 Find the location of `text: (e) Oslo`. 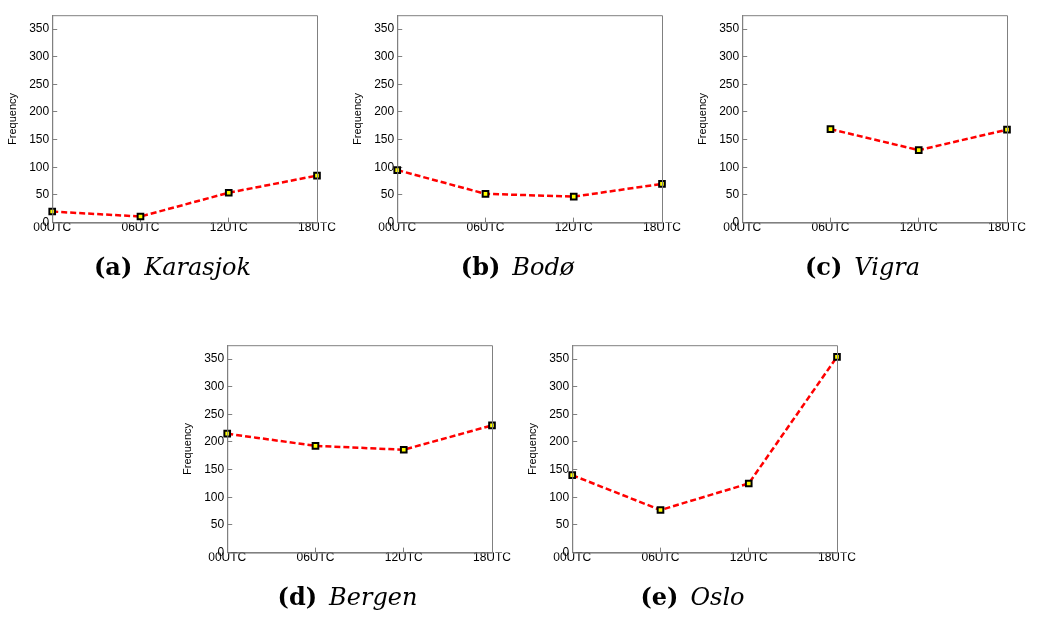

text: (e) Oslo is located at coordinates (692, 596).